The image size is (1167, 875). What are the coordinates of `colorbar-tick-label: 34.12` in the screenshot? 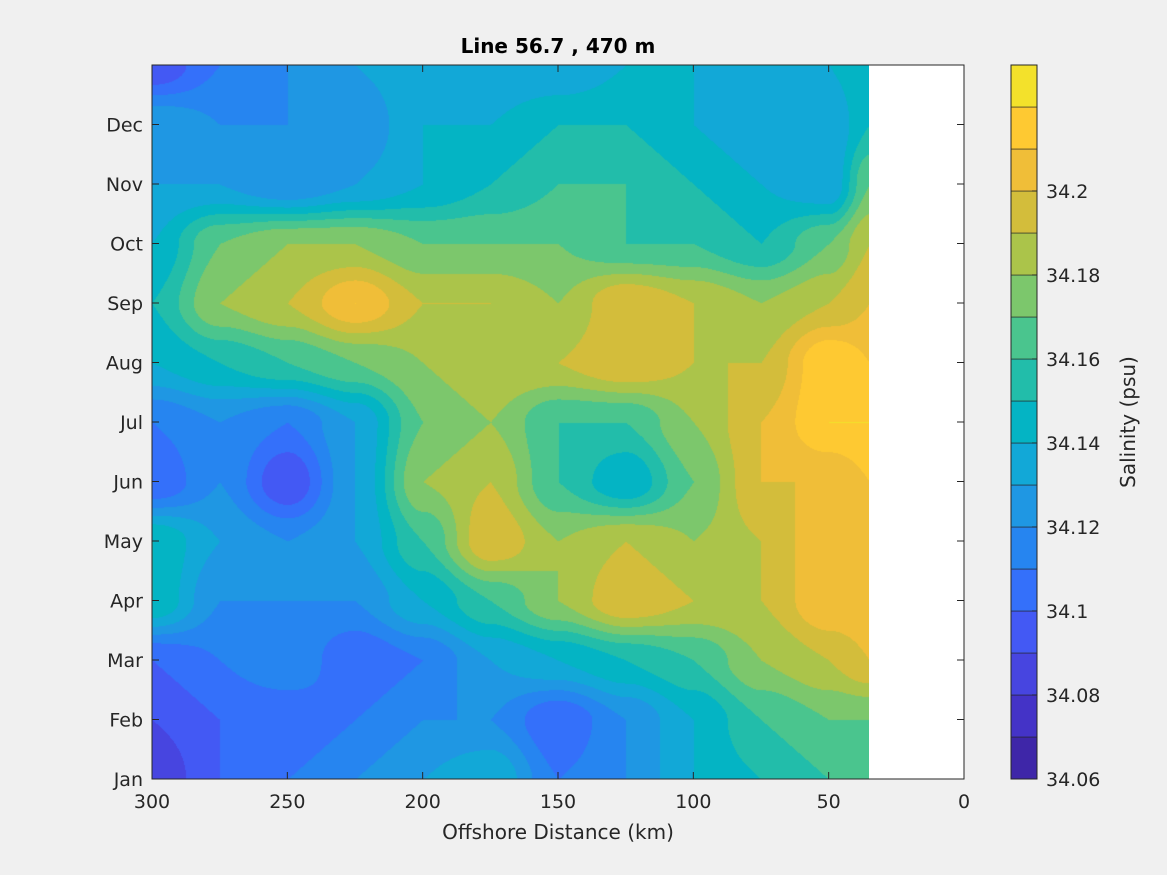 It's located at (1073, 528).